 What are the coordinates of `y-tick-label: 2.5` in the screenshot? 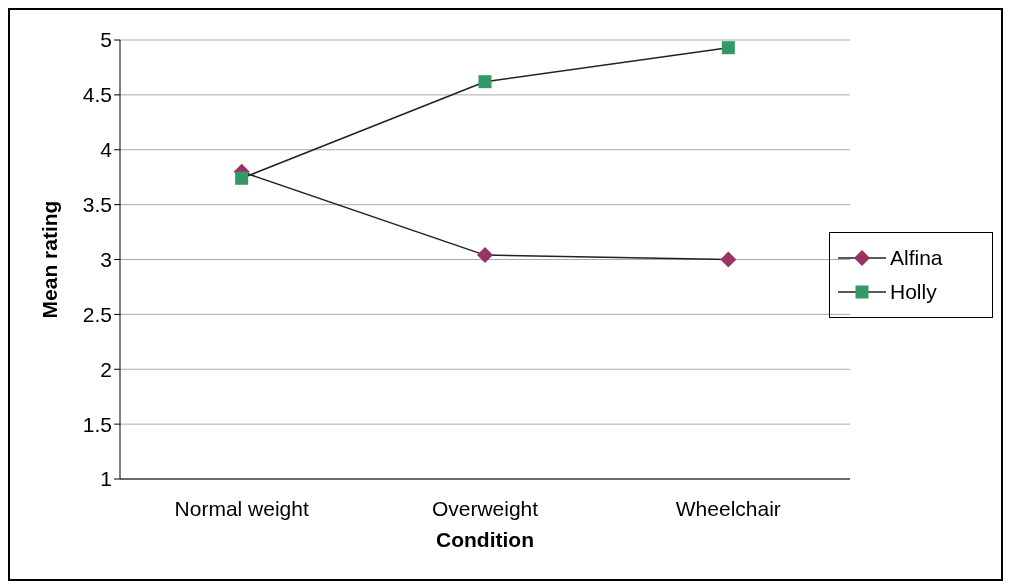 It's located at (97, 314).